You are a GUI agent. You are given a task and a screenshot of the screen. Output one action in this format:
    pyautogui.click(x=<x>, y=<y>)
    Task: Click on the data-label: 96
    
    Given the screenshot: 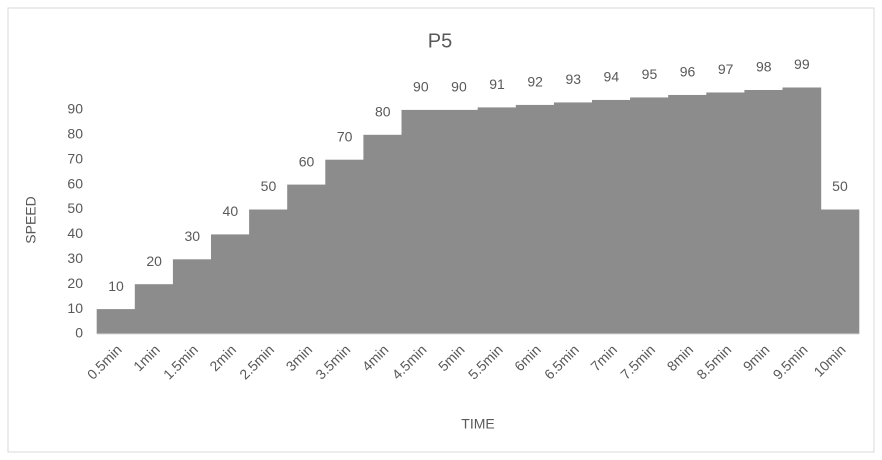 What is the action you would take?
    pyautogui.click(x=688, y=72)
    